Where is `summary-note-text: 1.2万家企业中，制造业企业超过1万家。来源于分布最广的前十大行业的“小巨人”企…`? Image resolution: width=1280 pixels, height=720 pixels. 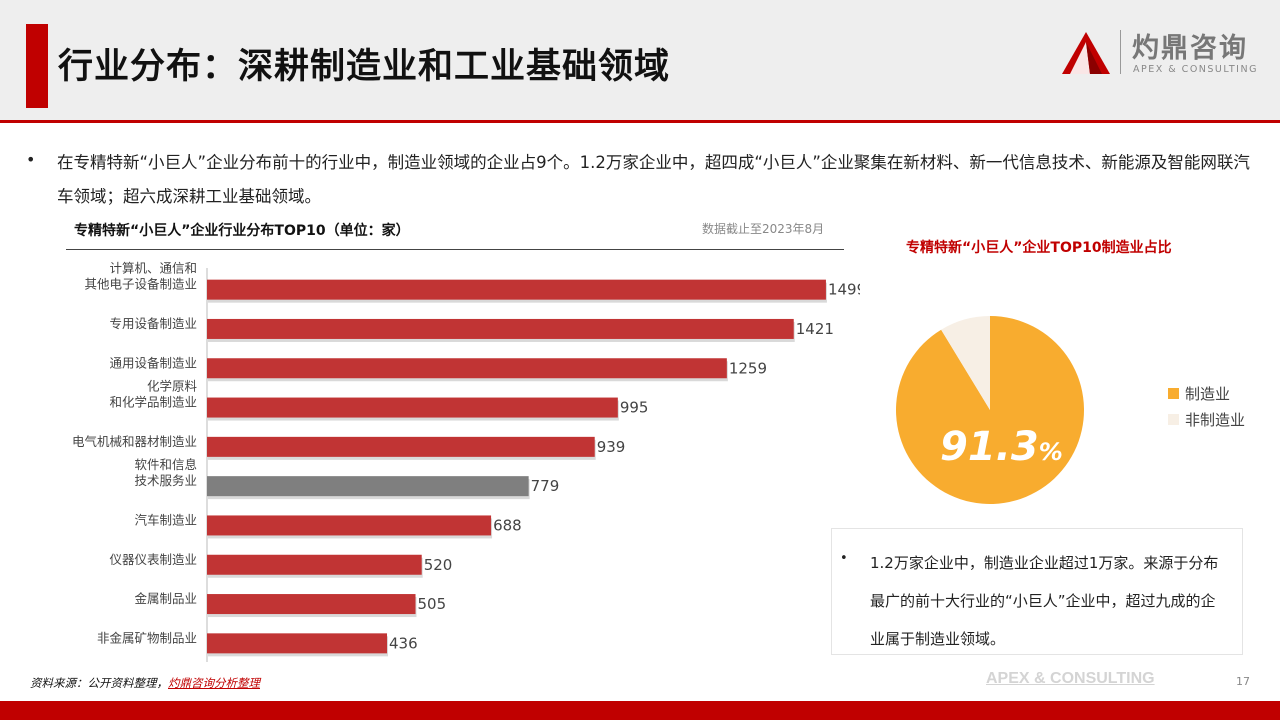
summary-note-text: 1.2万家企业中，制造业企业超过1万家。来源于分布最广的前十大行业的“小巨人”企… is located at coordinates (1044, 601).